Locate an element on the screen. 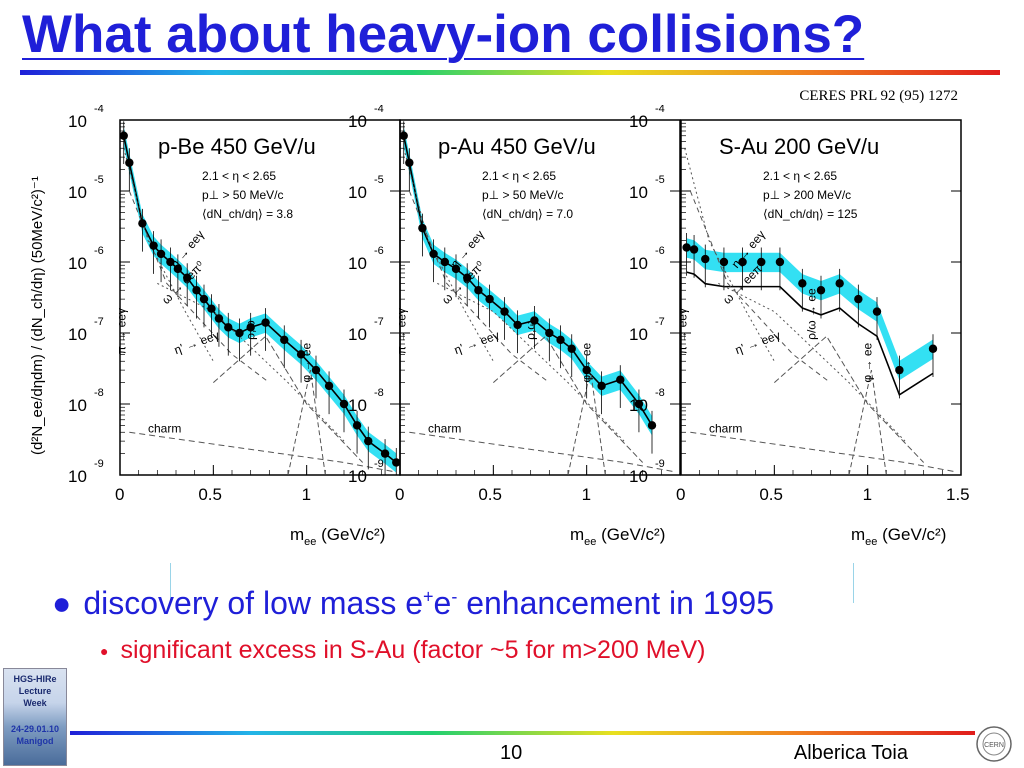 Image resolution: width=1024 pixels, height=768 pixels. x-tick-label: 1.5 is located at coordinates (958, 494).